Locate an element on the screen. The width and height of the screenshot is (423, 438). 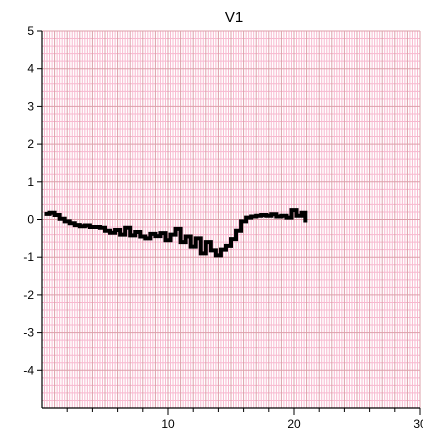
y-tick-label: 0 is located at coordinates (30, 220).